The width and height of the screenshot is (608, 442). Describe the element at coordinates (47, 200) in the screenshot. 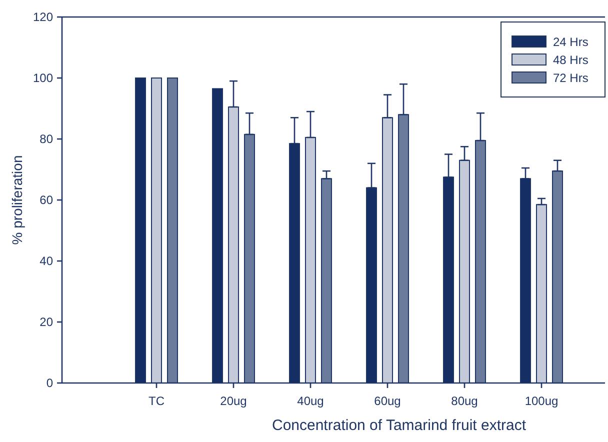

I see `y-tick-label: 60` at that location.